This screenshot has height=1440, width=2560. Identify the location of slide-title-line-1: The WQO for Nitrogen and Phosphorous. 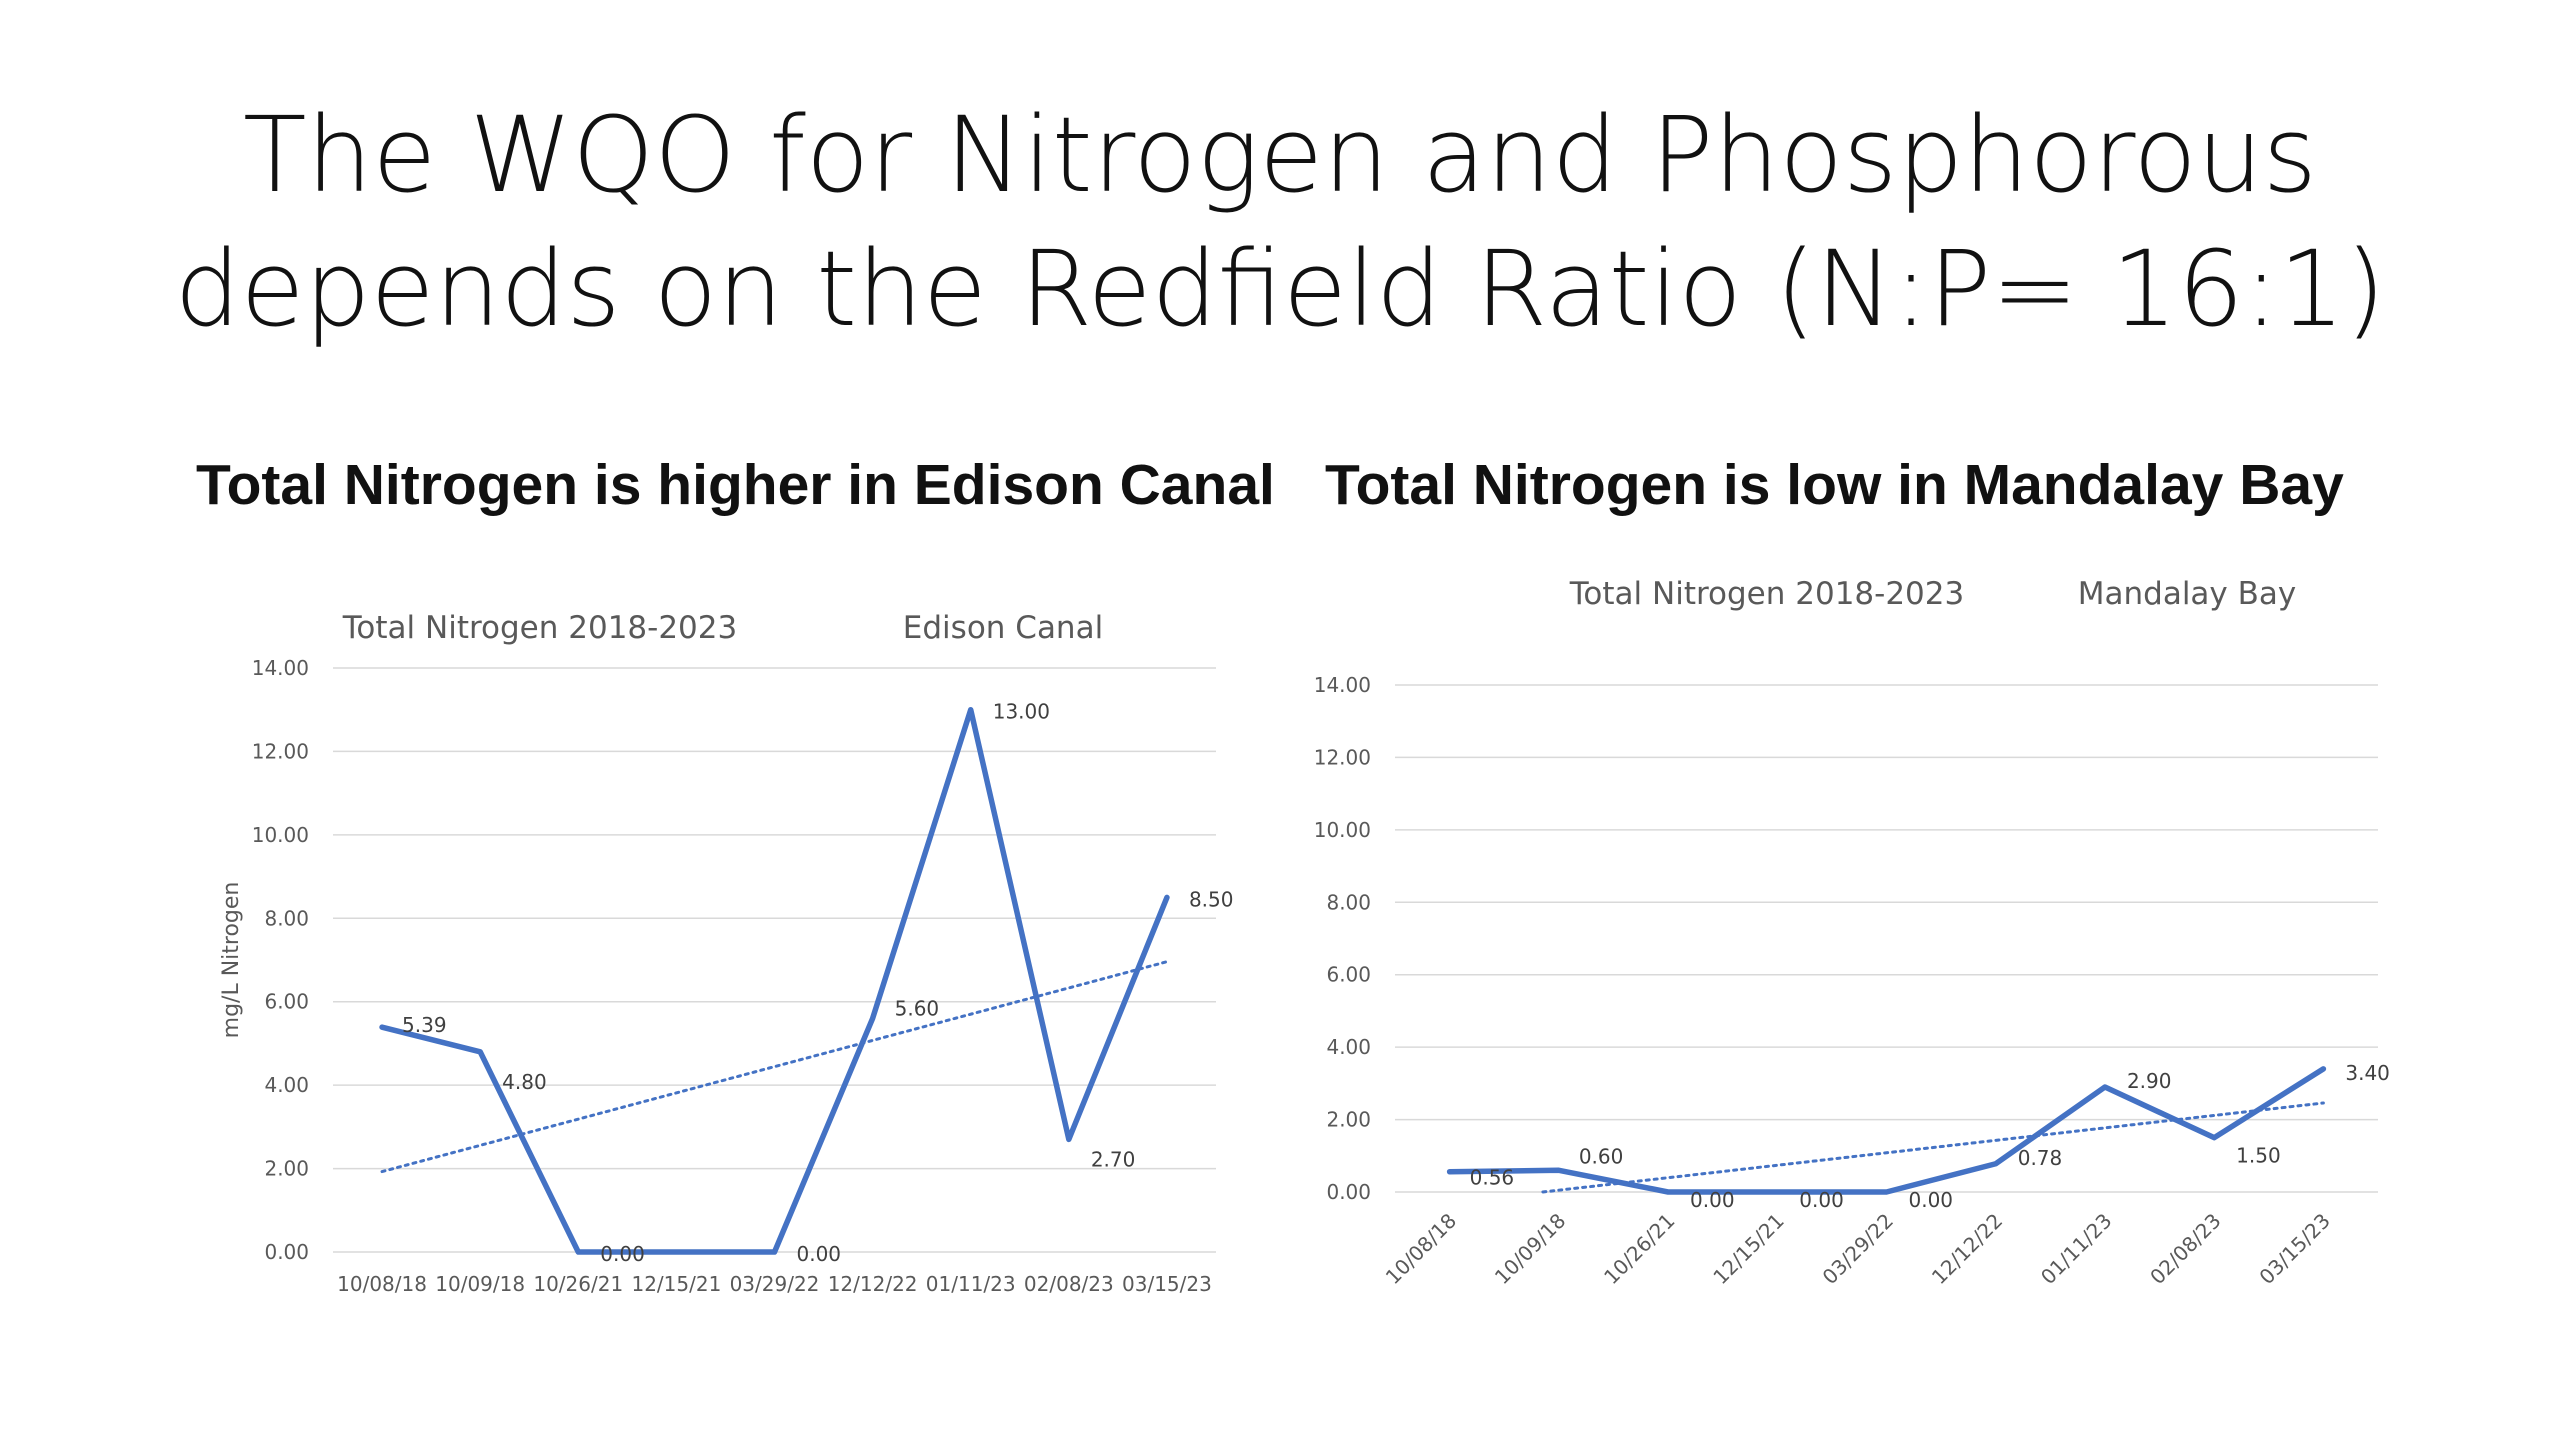
(1279, 155).